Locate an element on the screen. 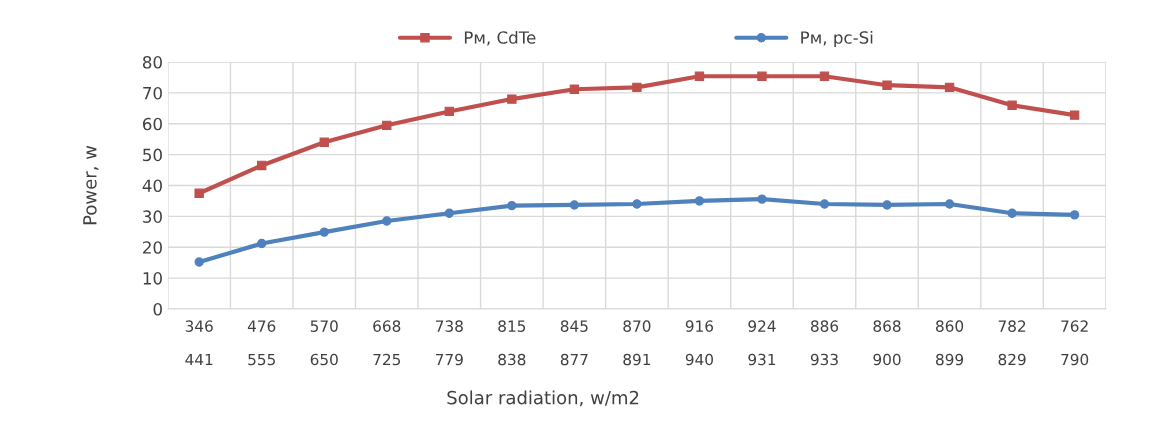 This screenshot has height=437, width=1158. y-tick-label: 70 is located at coordinates (152, 93).